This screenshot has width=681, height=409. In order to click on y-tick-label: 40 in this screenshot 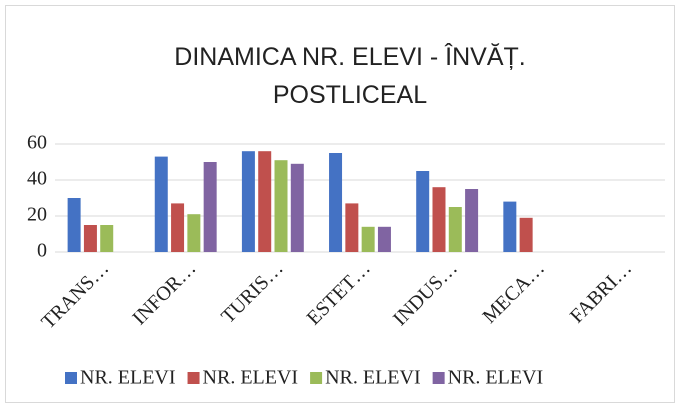, I will do `click(37, 179)`.